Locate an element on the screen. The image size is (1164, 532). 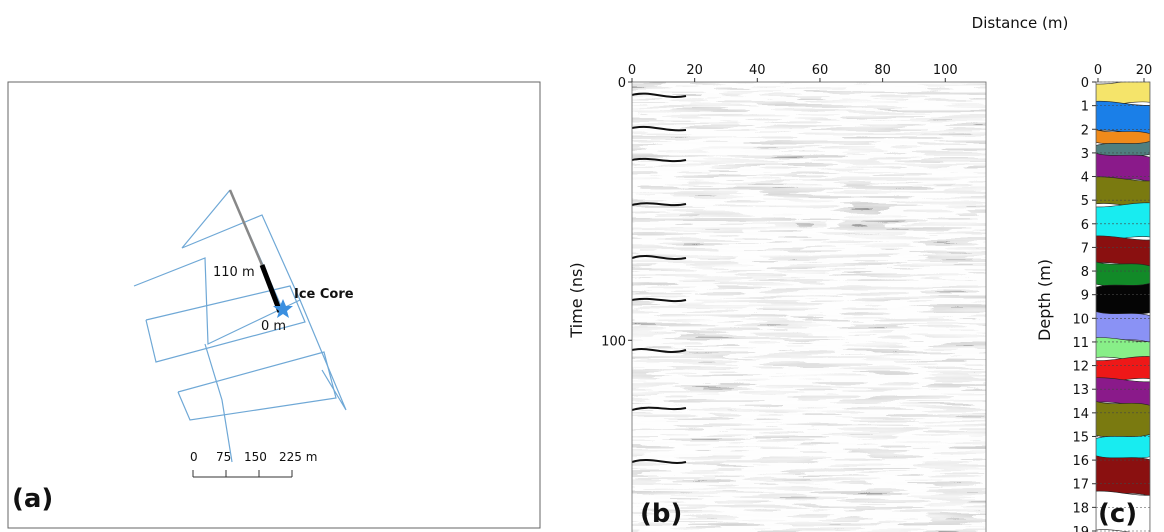
scale-tick-2: 150 is located at coordinates (255, 457).